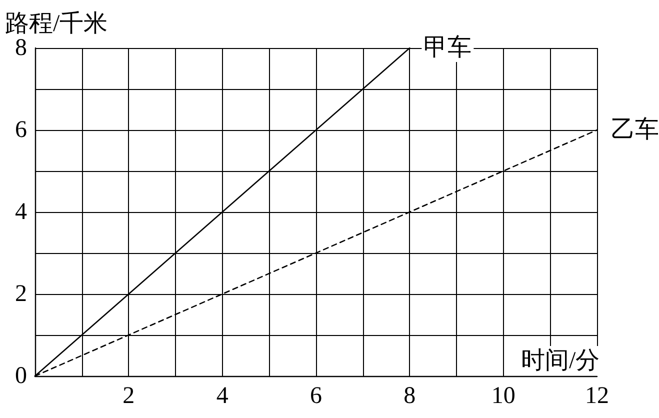 The width and height of the screenshot is (659, 418). What do you see at coordinates (56, 23) in the screenshot?
I see `y-axis-title: 路程/千米` at bounding box center [56, 23].